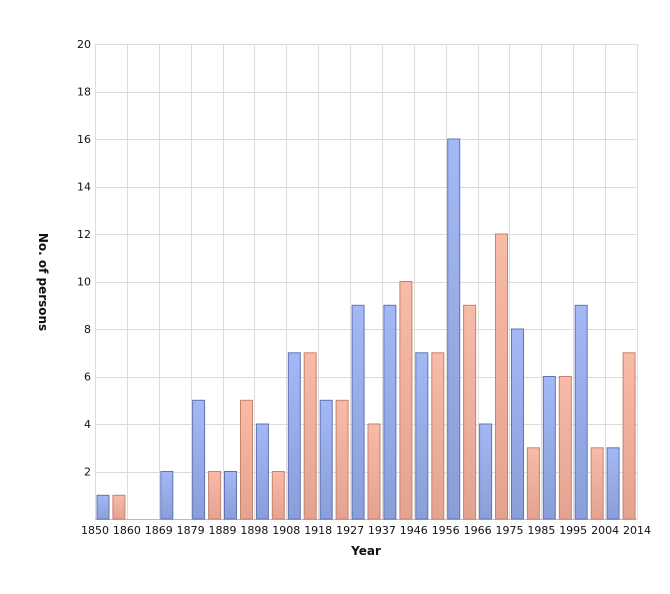 The width and height of the screenshot is (670, 594). Describe the element at coordinates (84, 44) in the screenshot. I see `y-tick-label: 20` at that location.